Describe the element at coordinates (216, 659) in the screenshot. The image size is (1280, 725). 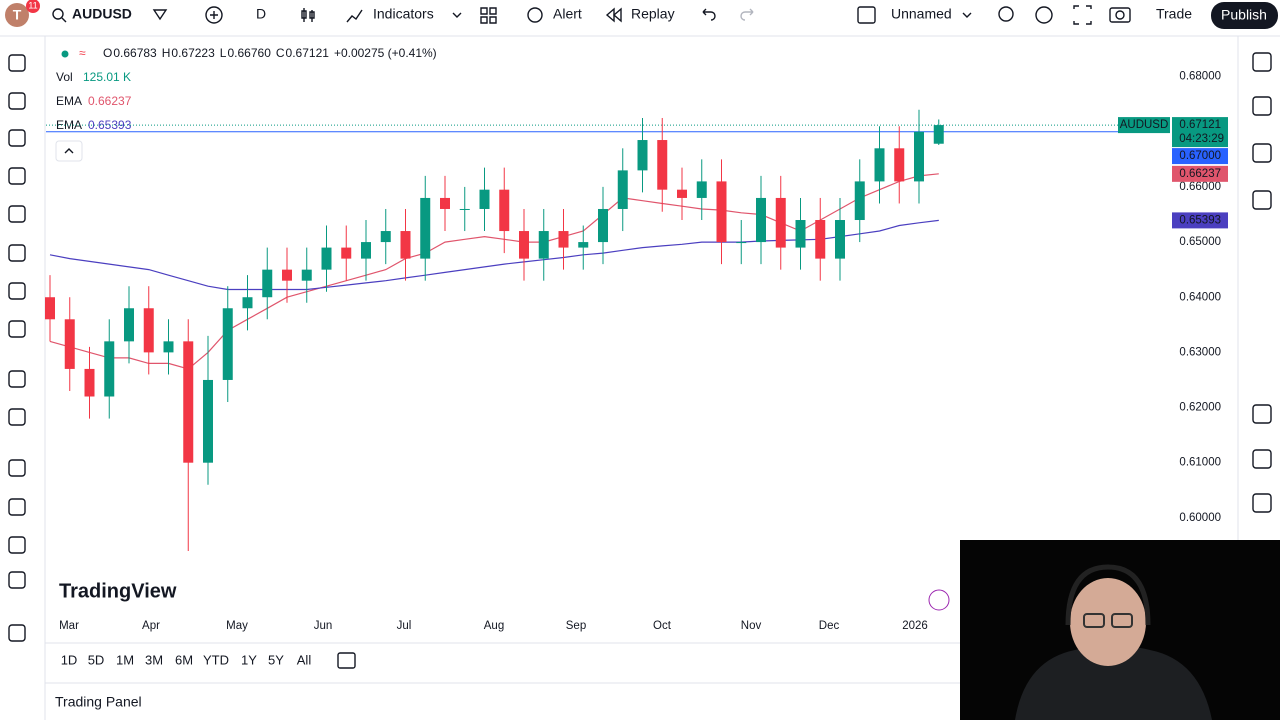
I see `range-button: YTD` at that location.